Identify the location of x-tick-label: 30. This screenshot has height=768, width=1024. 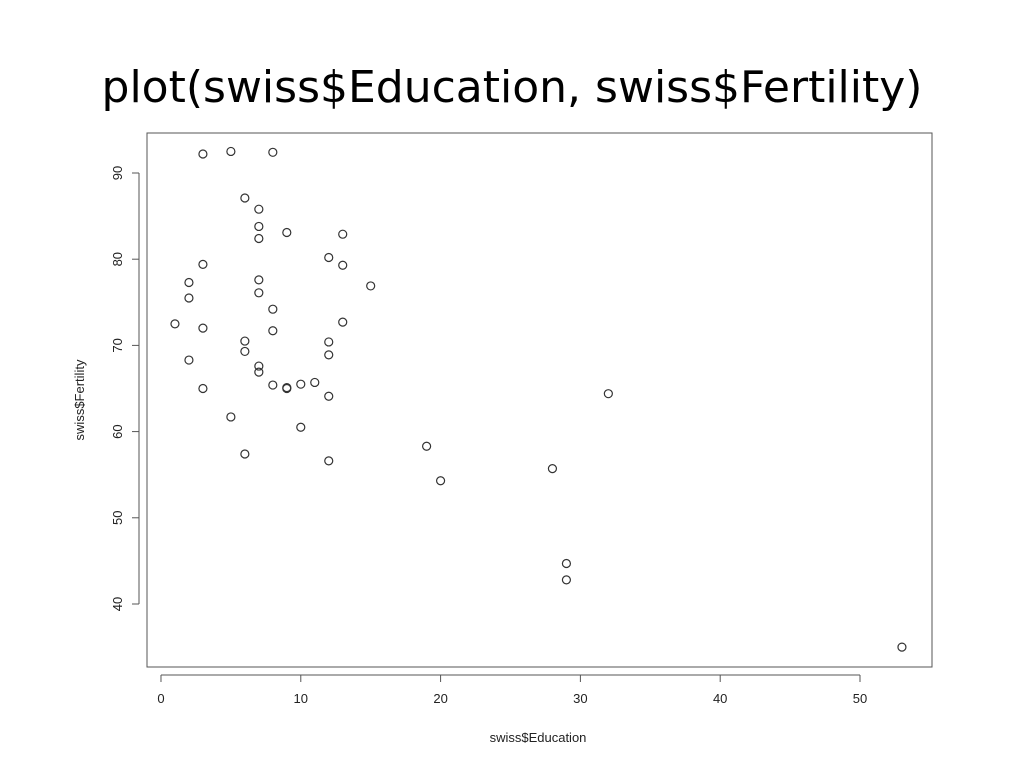
(580, 698).